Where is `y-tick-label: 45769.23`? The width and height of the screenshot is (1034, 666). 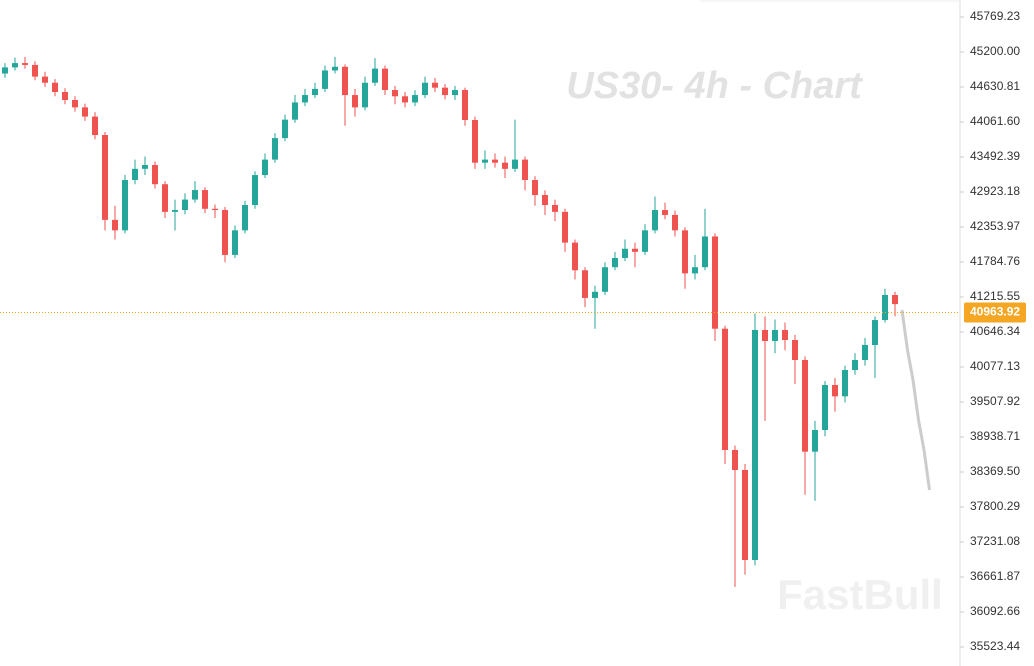
y-tick-label: 45769.23 is located at coordinates (995, 16).